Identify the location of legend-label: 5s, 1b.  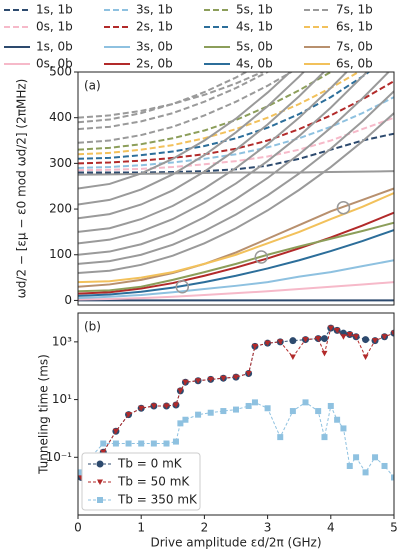
(254, 10).